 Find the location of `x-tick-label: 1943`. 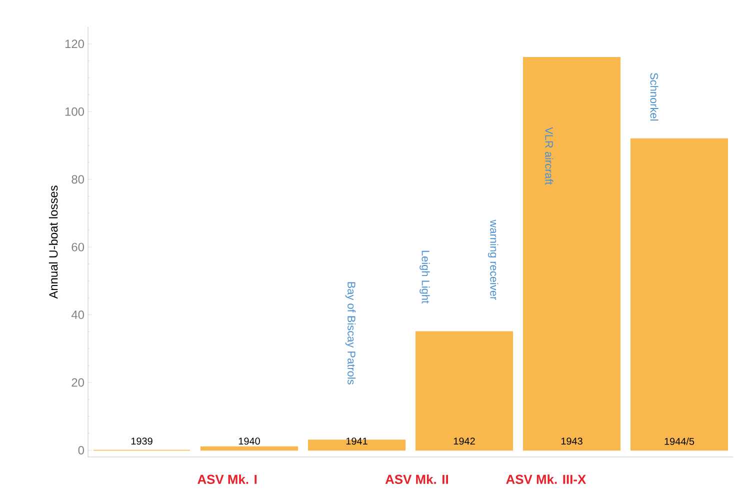

x-tick-label: 1943 is located at coordinates (571, 441).